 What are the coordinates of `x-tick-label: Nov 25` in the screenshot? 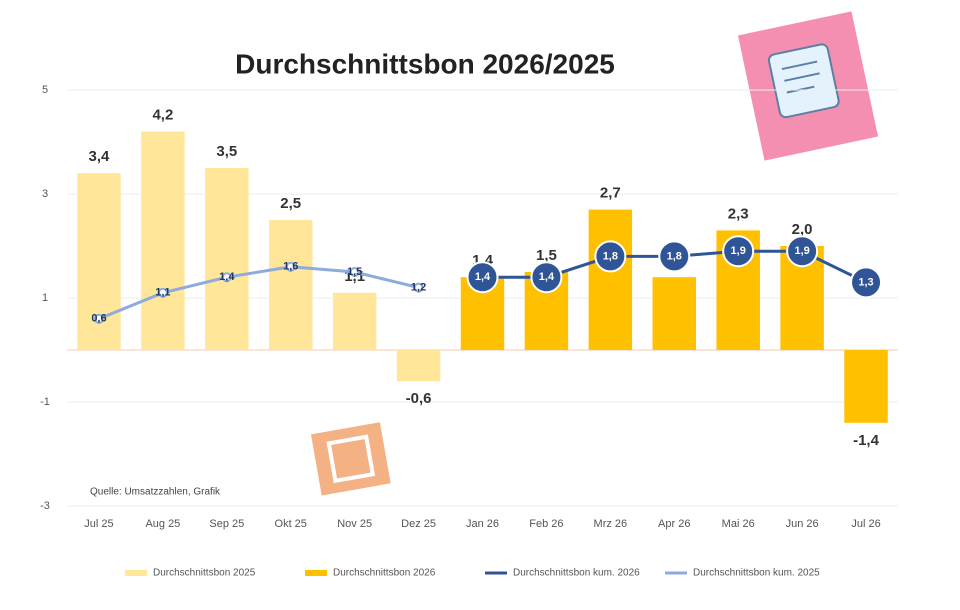 It's located at (354, 524).